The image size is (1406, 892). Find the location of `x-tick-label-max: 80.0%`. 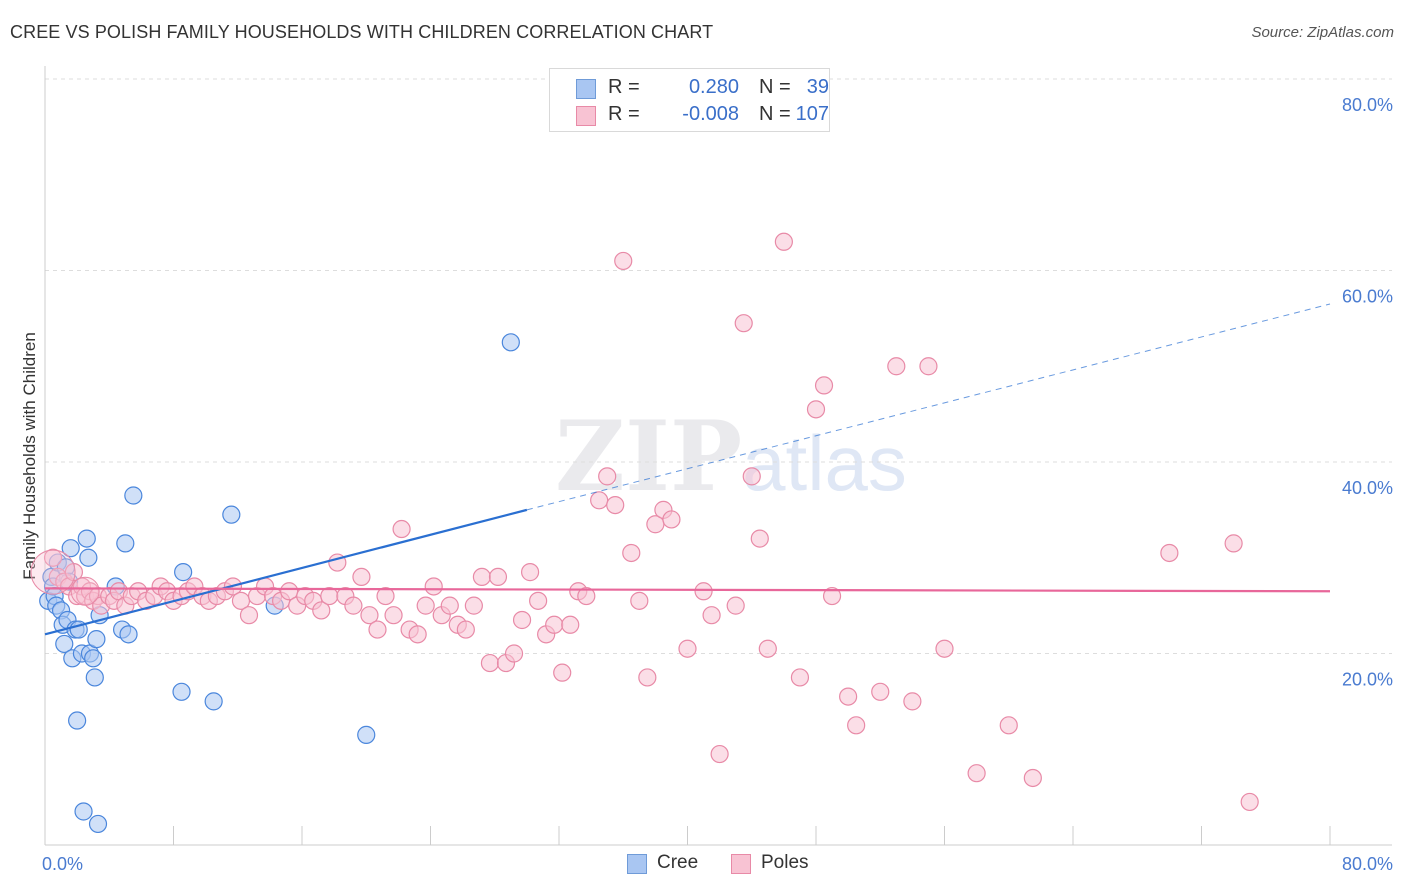

x-tick-label-max: 80.0% is located at coordinates (1367, 864).